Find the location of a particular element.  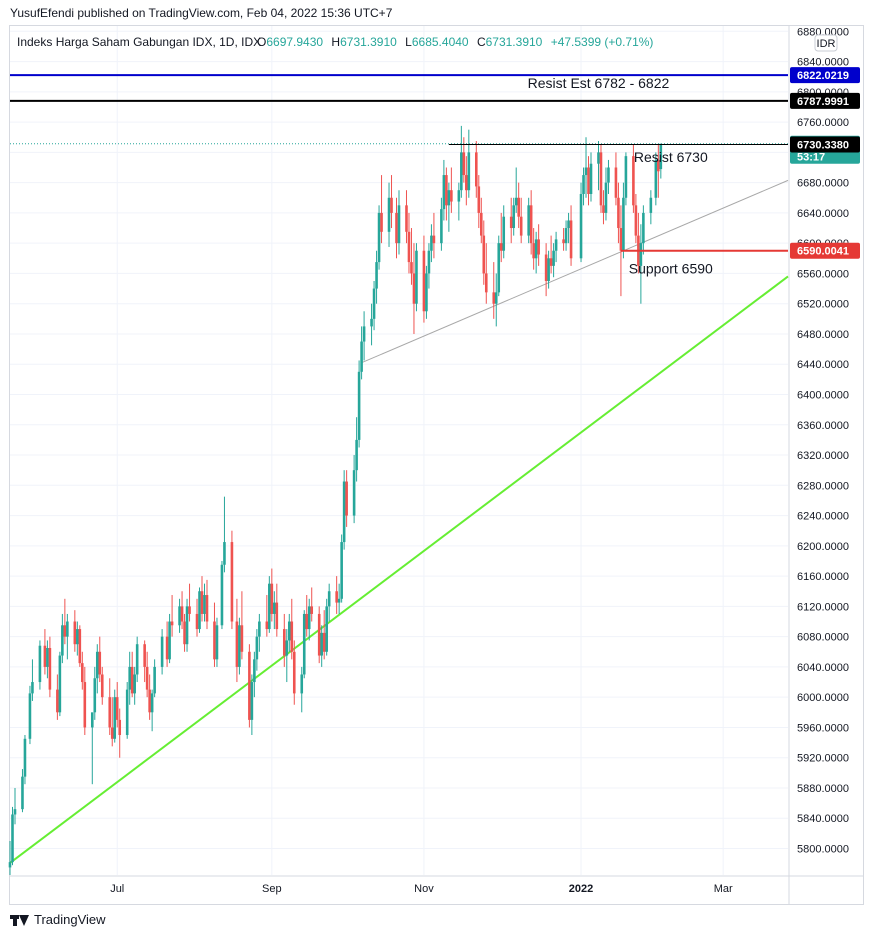

annotation-label: Resist 6730 is located at coordinates (671, 157).